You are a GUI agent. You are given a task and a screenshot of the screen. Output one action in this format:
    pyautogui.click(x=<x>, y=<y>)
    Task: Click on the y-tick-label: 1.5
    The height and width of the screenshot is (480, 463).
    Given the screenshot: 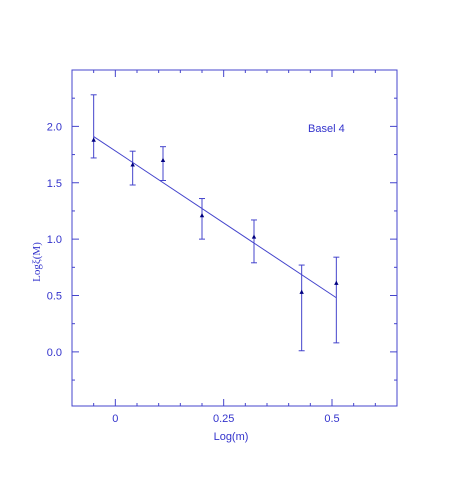 What is the action you would take?
    pyautogui.click(x=54, y=184)
    